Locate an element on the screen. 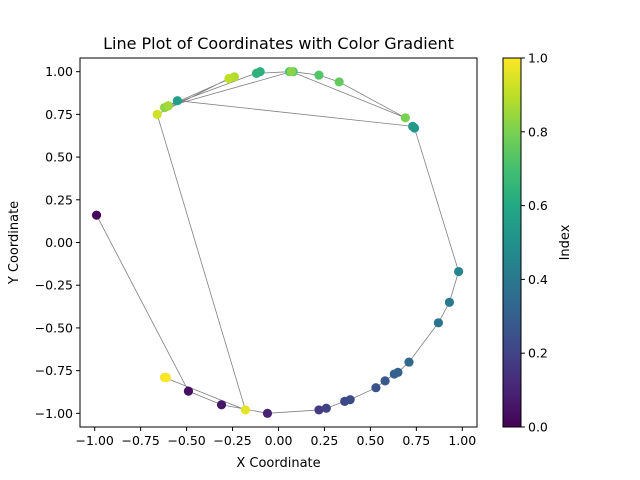 This screenshot has width=640, height=480. colorbar-tick-label: 0.8 is located at coordinates (538, 131).